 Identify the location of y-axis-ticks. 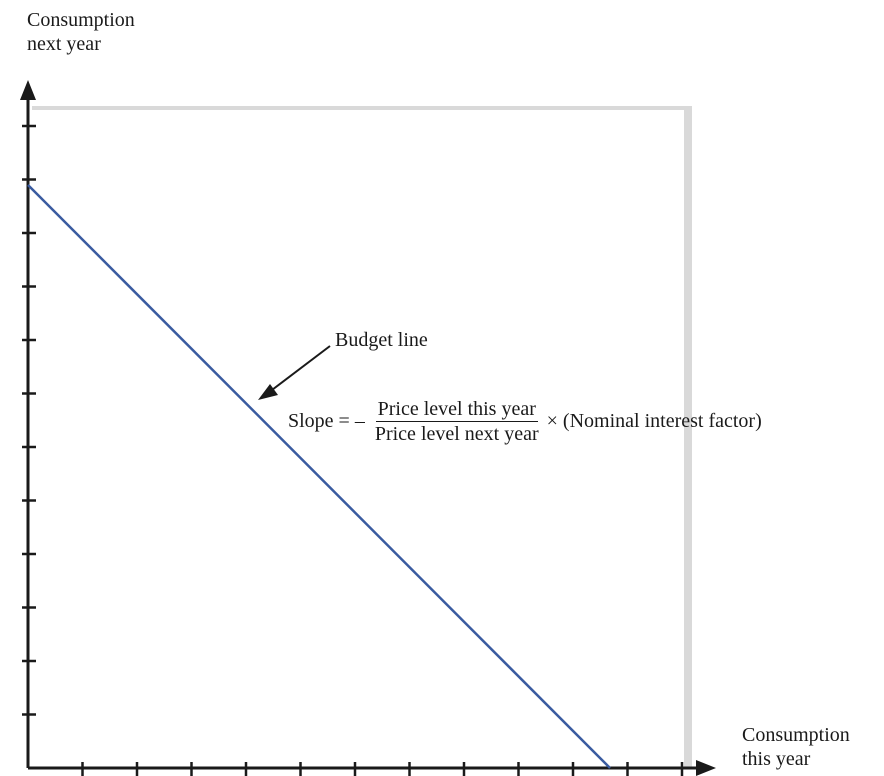
(29, 420).